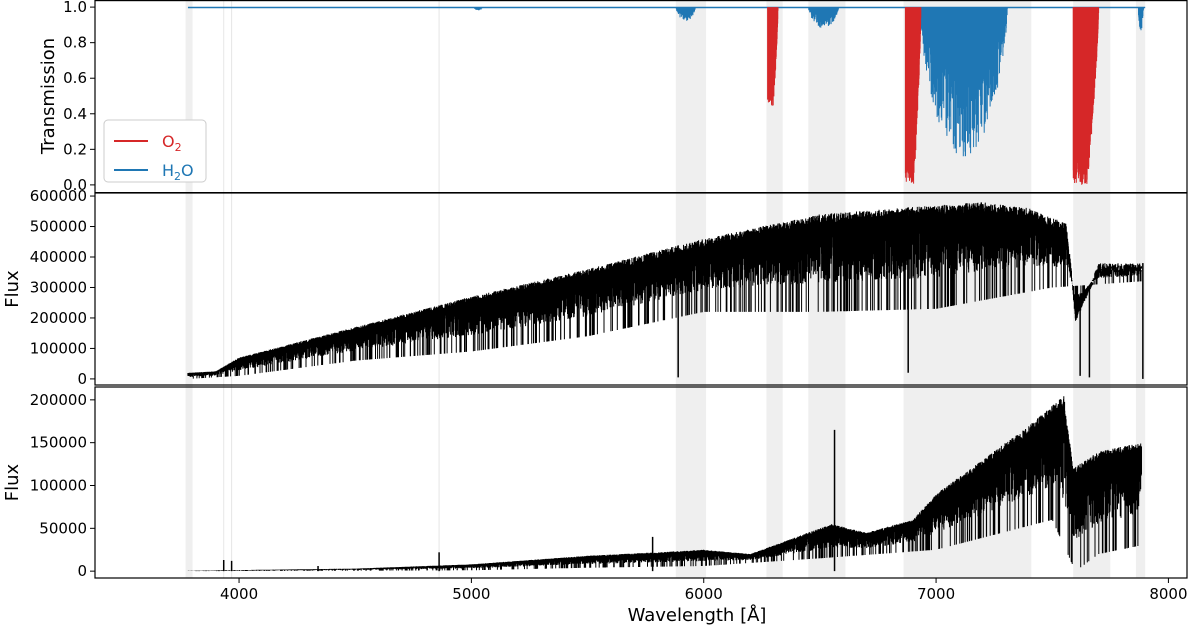 This screenshot has width=1200, height=630. I want to click on y-tick-label: 1.0, so click(75, 8).